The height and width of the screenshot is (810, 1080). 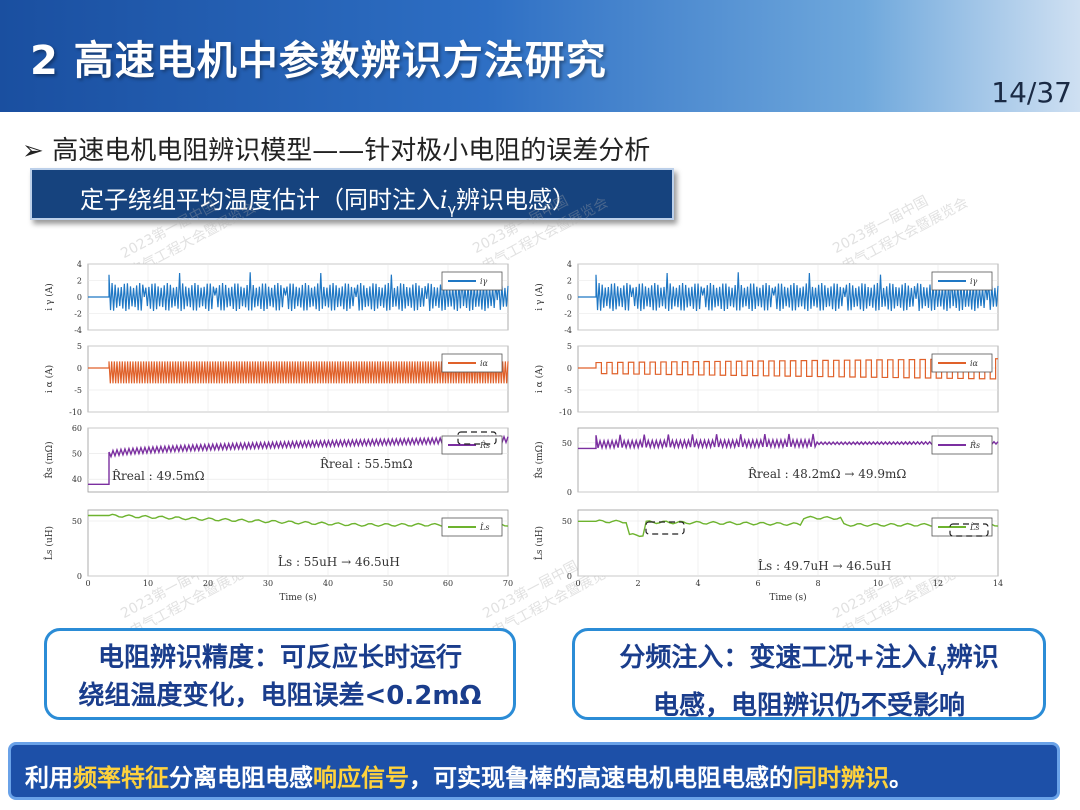 What do you see at coordinates (508, 583) in the screenshot?
I see `x-tick-label: 70` at bounding box center [508, 583].